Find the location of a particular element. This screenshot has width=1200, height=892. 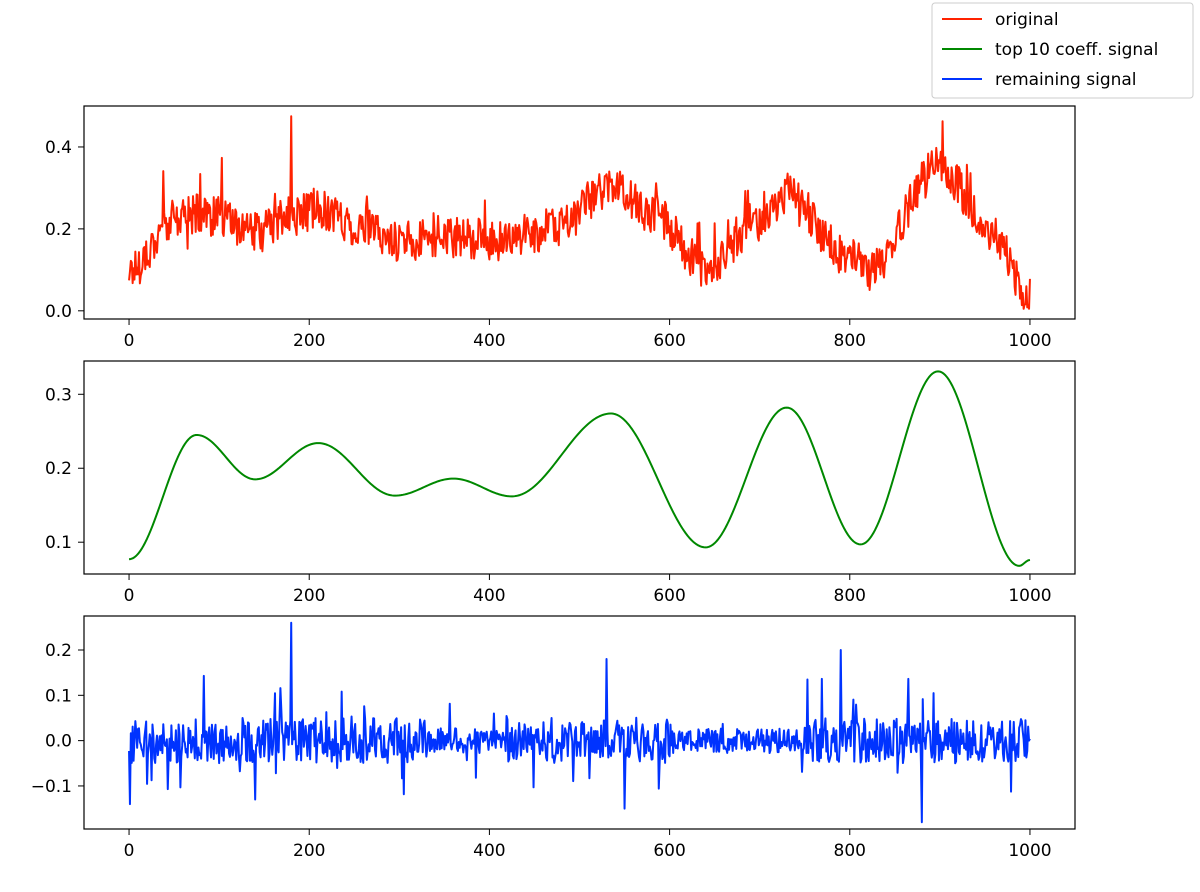

y-tick-label-1-0: 0.1 is located at coordinates (58, 543).